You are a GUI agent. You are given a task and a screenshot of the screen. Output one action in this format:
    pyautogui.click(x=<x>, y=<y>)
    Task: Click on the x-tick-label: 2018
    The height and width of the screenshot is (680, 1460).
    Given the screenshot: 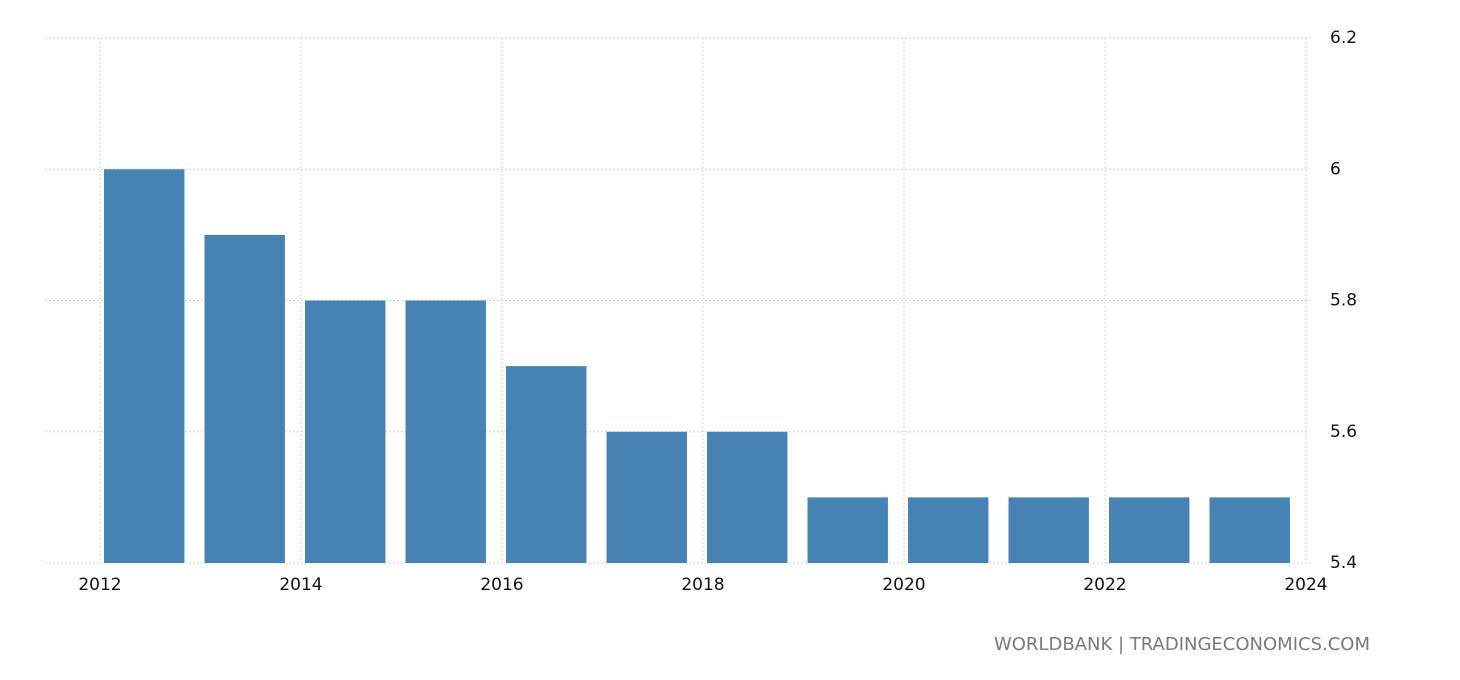 What is the action you would take?
    pyautogui.click(x=702, y=585)
    